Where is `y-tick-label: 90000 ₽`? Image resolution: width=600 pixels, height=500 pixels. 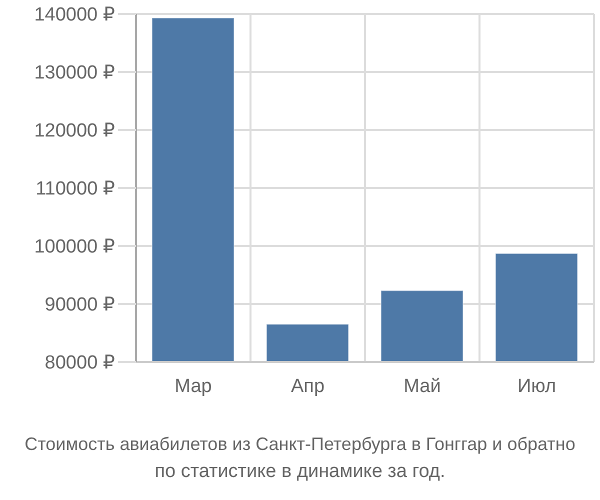 y-tick-label: 90000 ₽ is located at coordinates (79, 305).